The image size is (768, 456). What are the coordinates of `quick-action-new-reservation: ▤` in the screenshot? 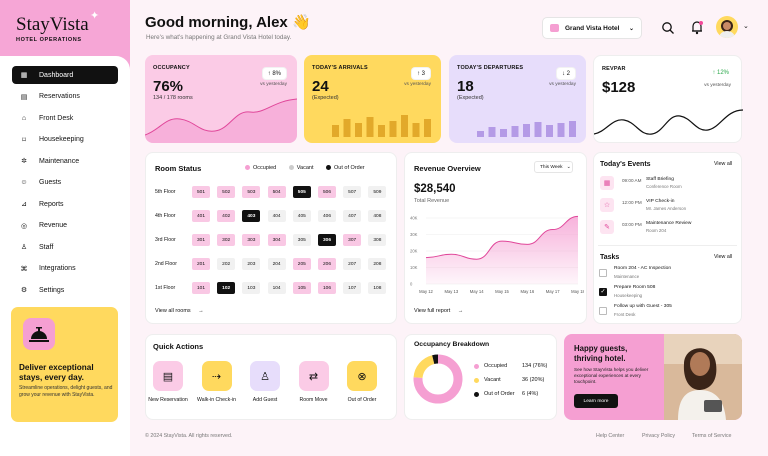 It's located at (168, 376).